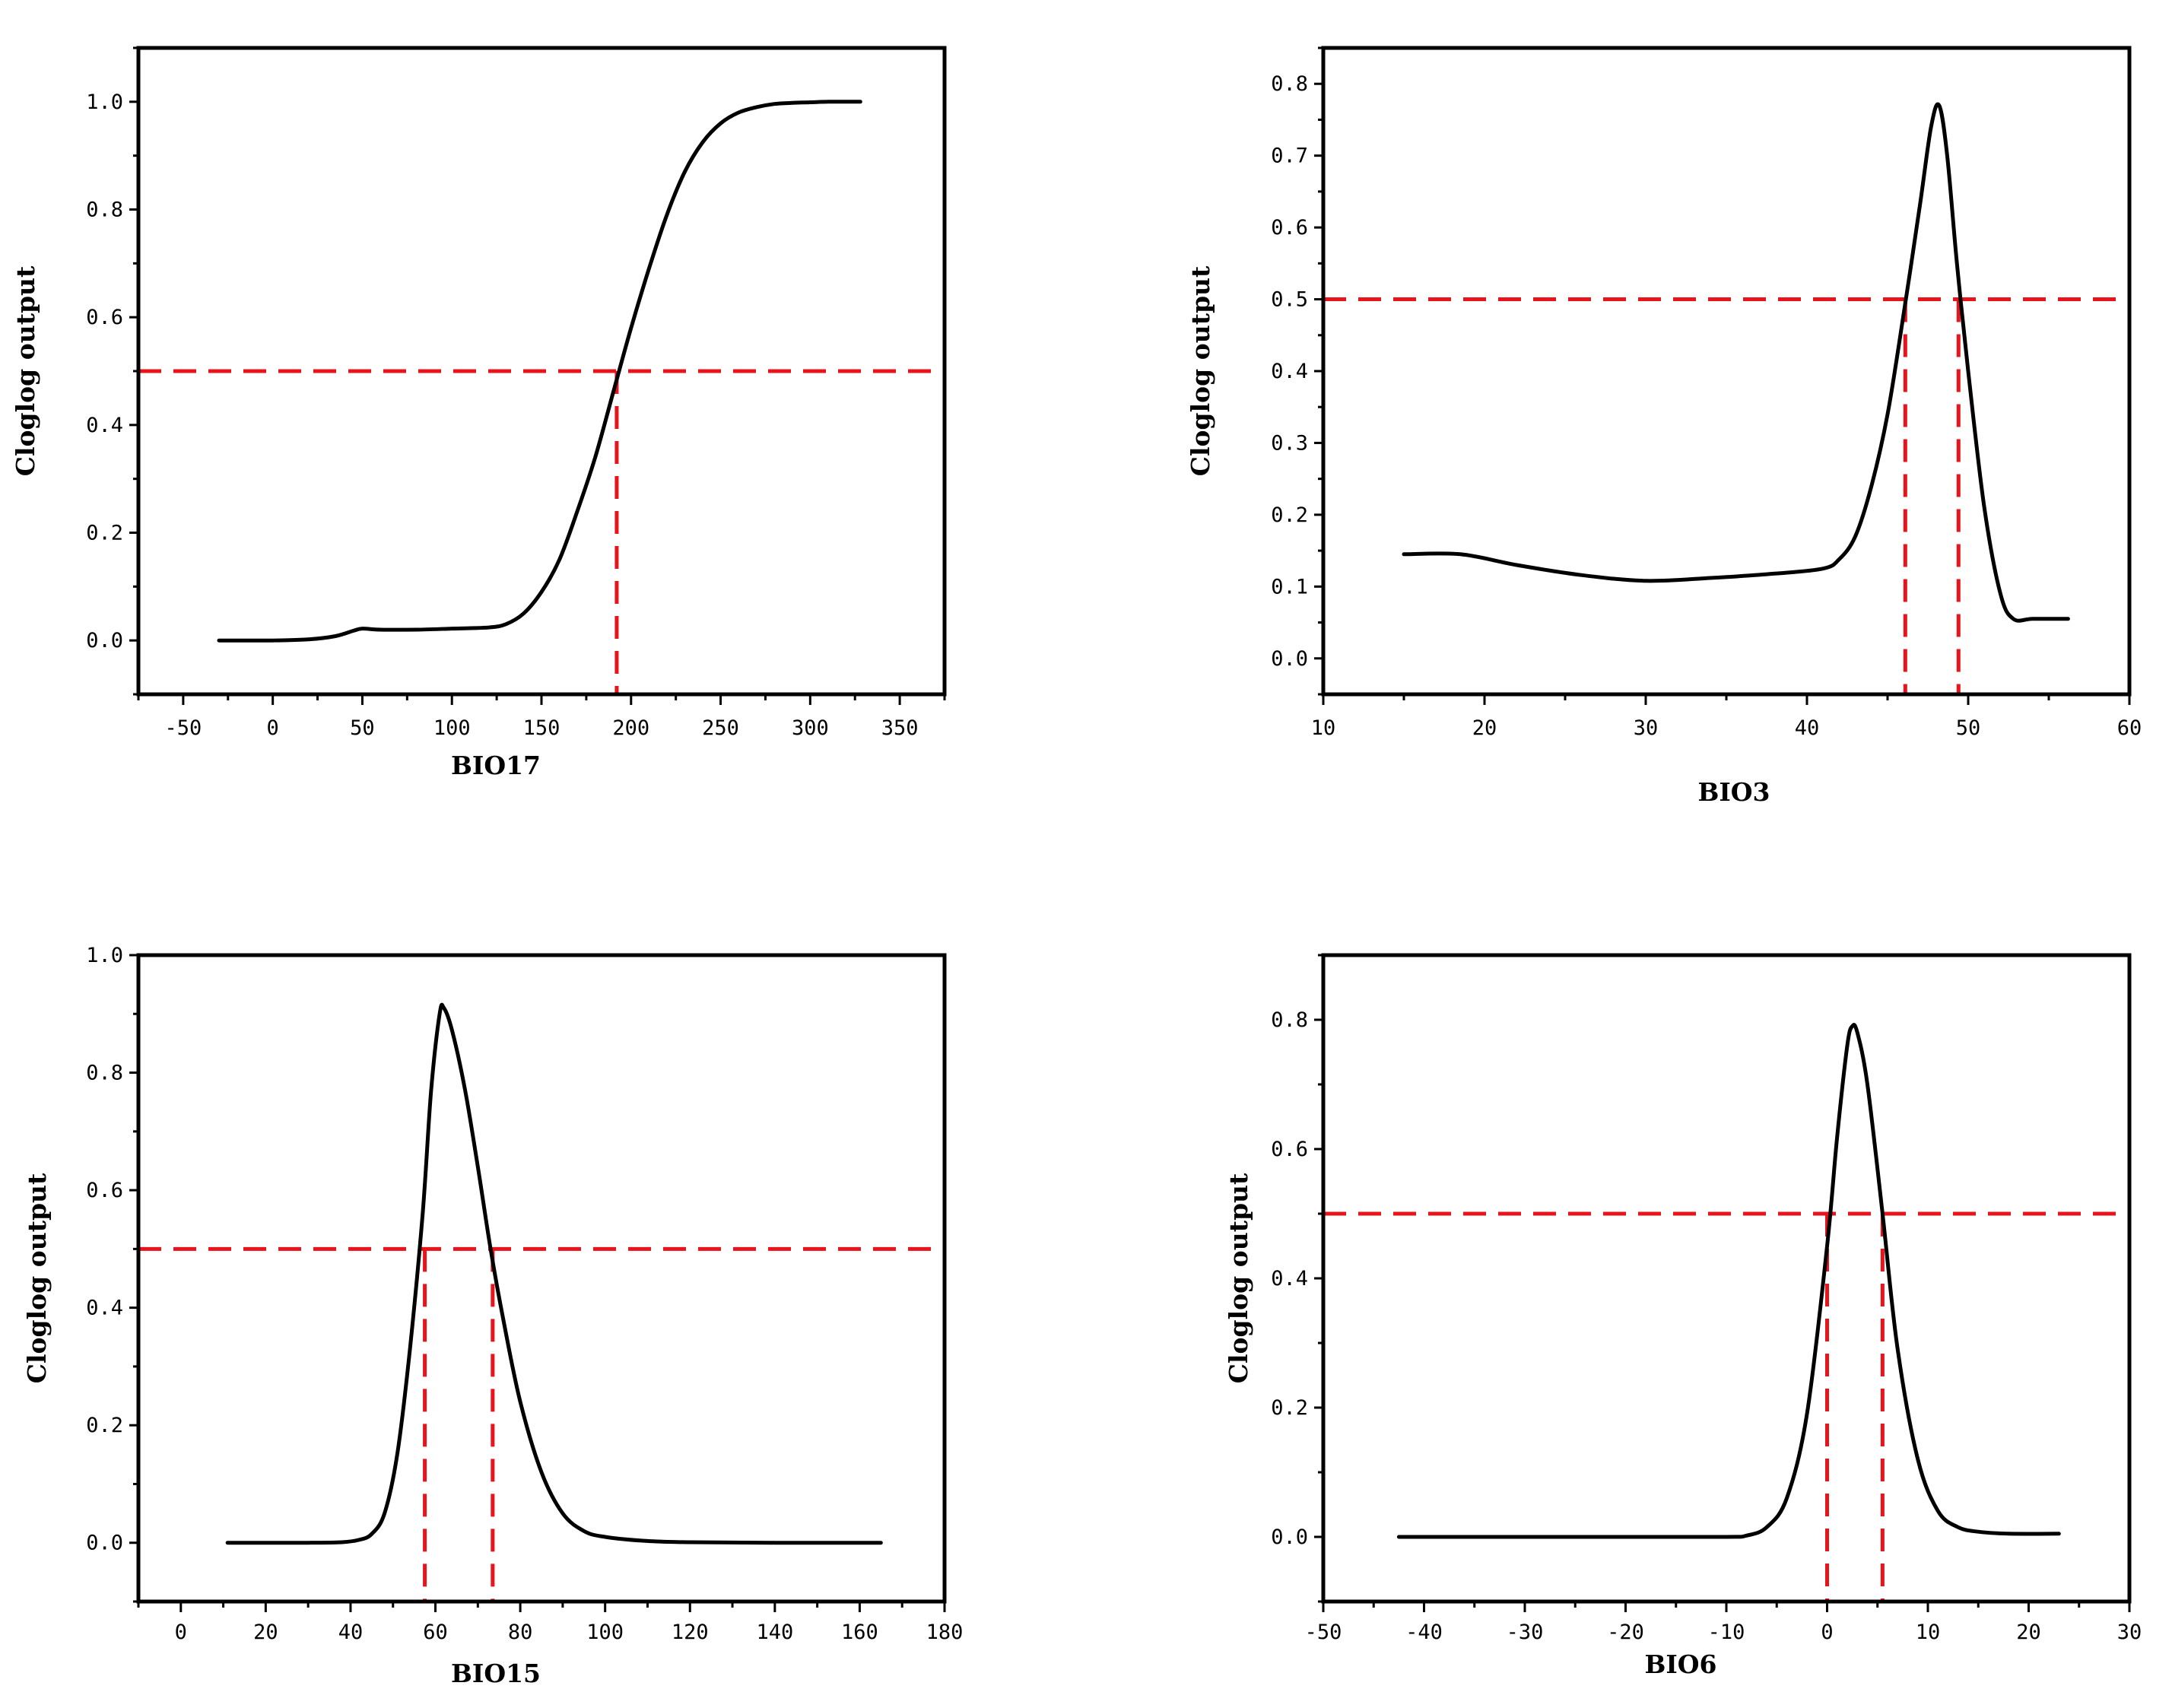 The height and width of the screenshot is (1708, 2172). I want to click on x-tick-label: 250, so click(720, 728).